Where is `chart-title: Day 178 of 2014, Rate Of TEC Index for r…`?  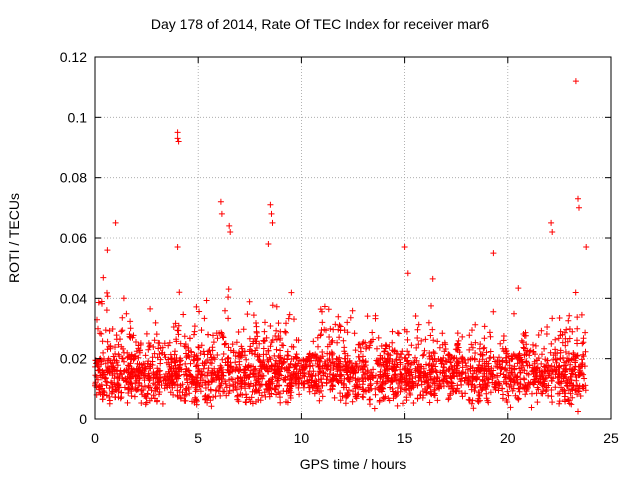
chart-title: Day 178 of 2014, Rate Of TEC Index for r… is located at coordinates (320, 24).